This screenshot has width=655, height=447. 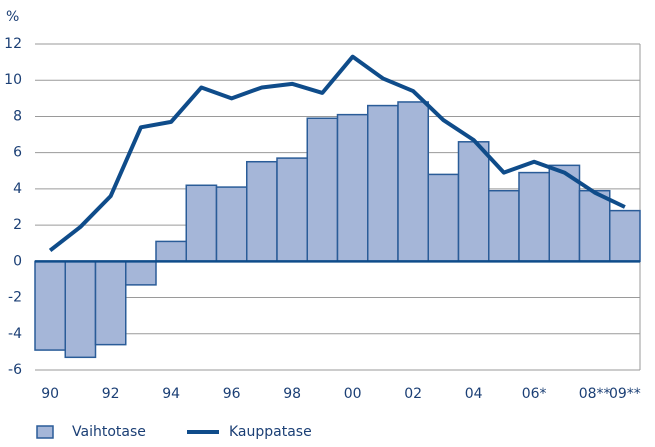 What do you see at coordinates (45, 432) in the screenshot?
I see `legend-swatch` at bounding box center [45, 432].